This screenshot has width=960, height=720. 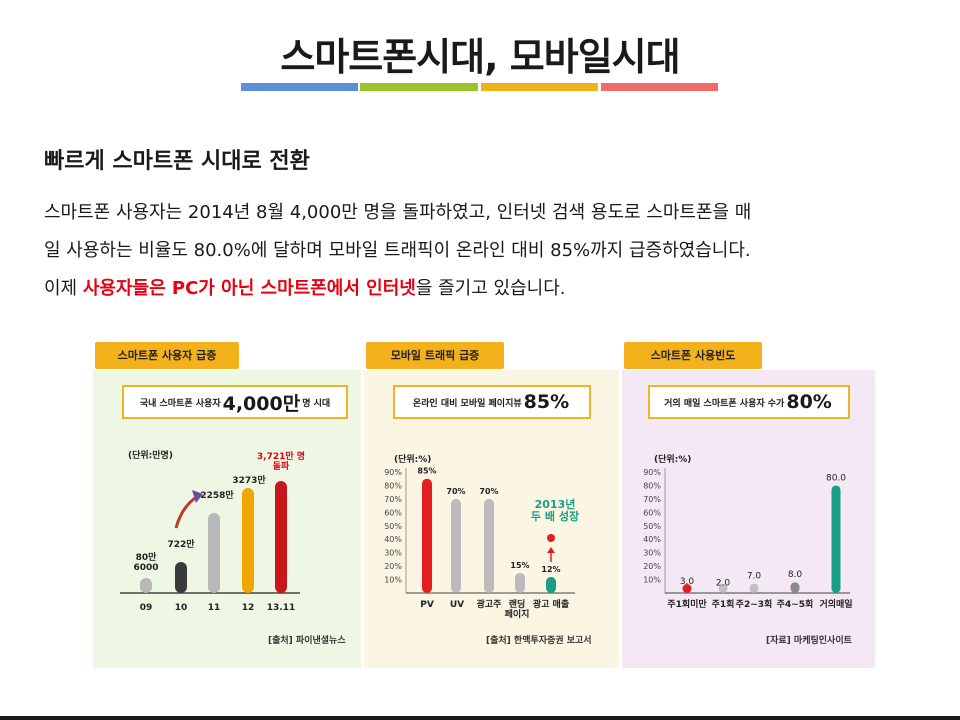 I want to click on title-underline-blue, so click(x=299, y=87).